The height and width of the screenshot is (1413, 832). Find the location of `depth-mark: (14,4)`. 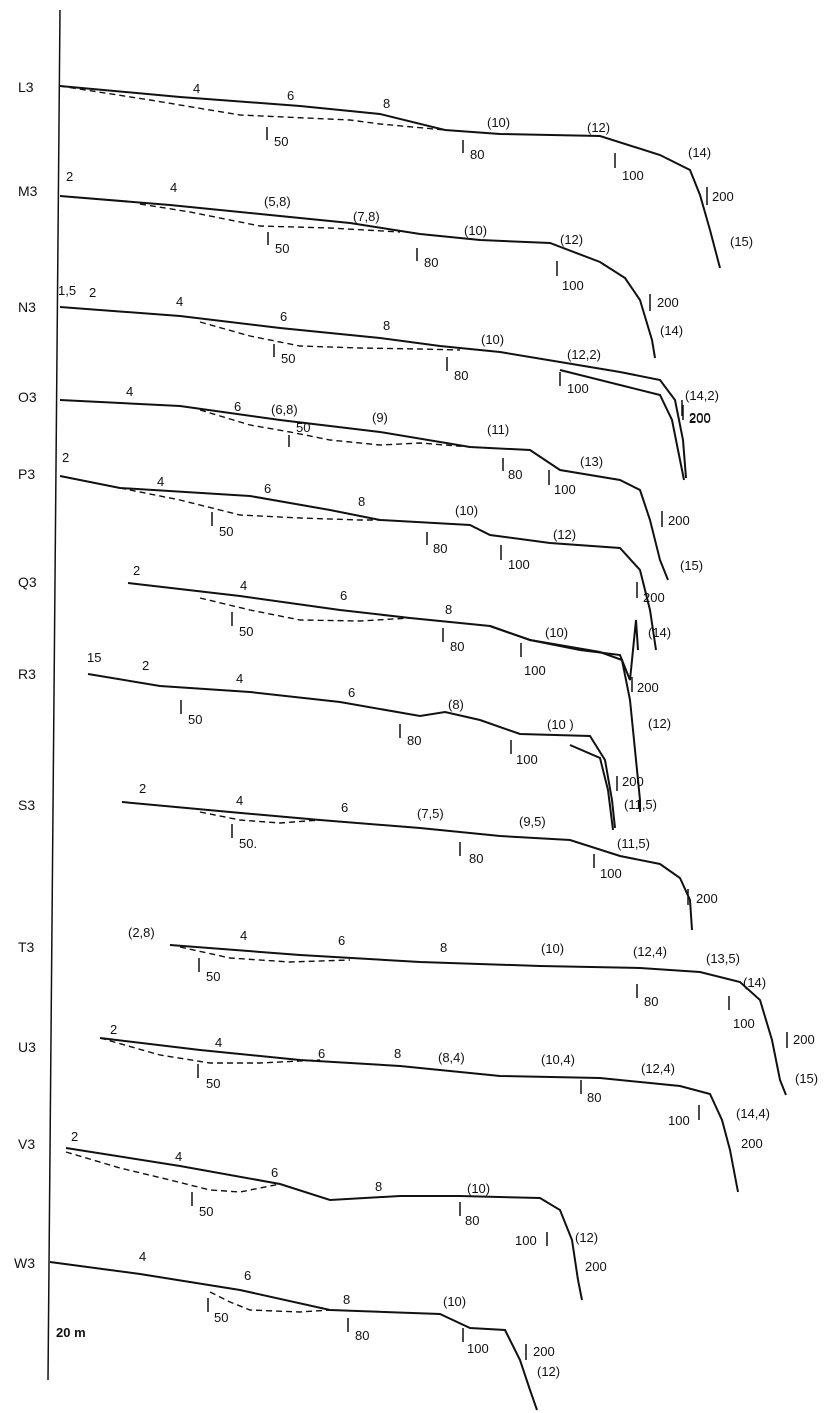

depth-mark: (14,4) is located at coordinates (753, 1113).